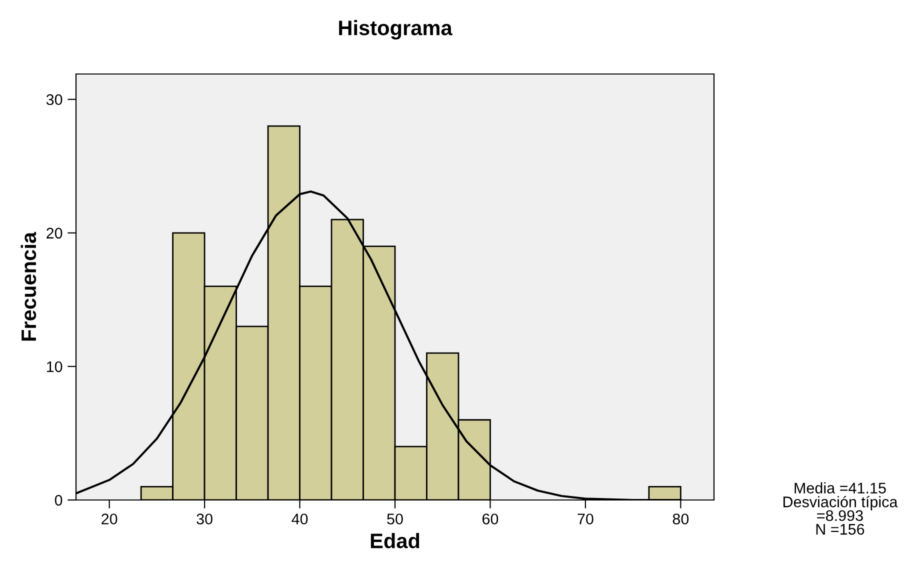  What do you see at coordinates (54, 100) in the screenshot?
I see `y-tick-label: 30` at bounding box center [54, 100].